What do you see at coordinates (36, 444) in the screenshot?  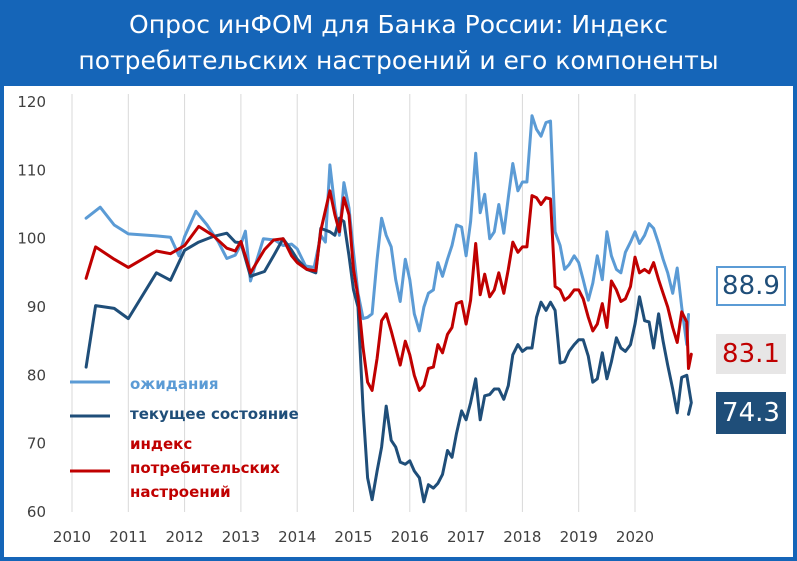 I see `y-tick-label: 70` at bounding box center [36, 444].